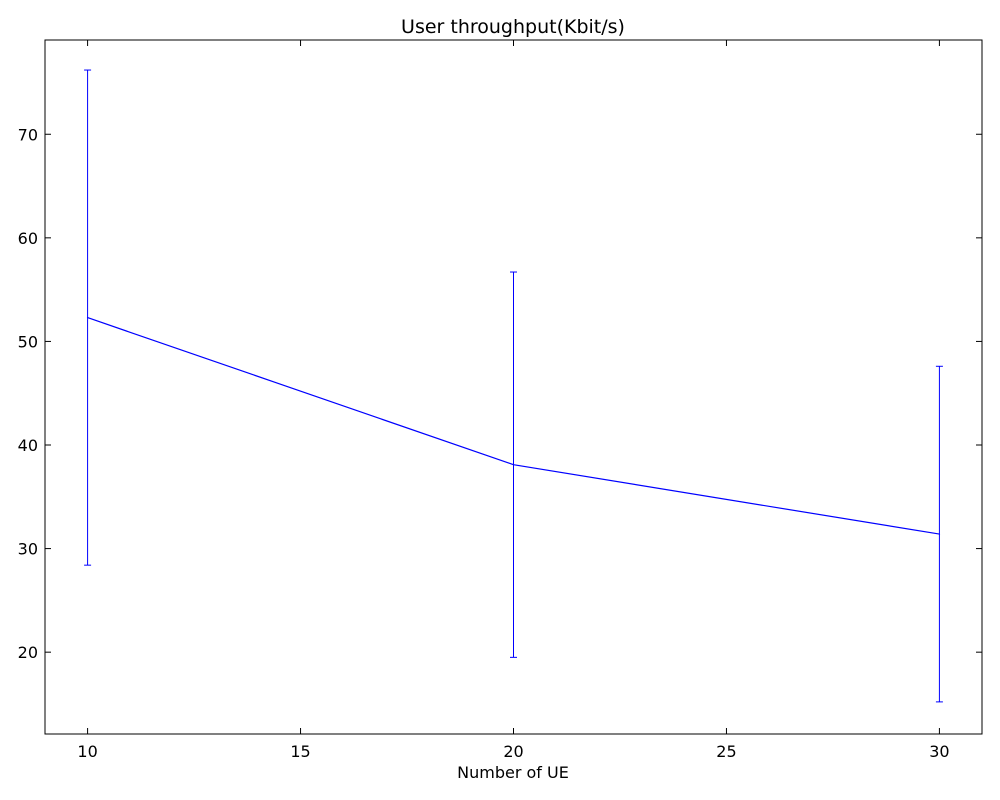 The width and height of the screenshot is (1000, 800). What do you see at coordinates (28, 445) in the screenshot?
I see `y-tick-label: 40` at bounding box center [28, 445].